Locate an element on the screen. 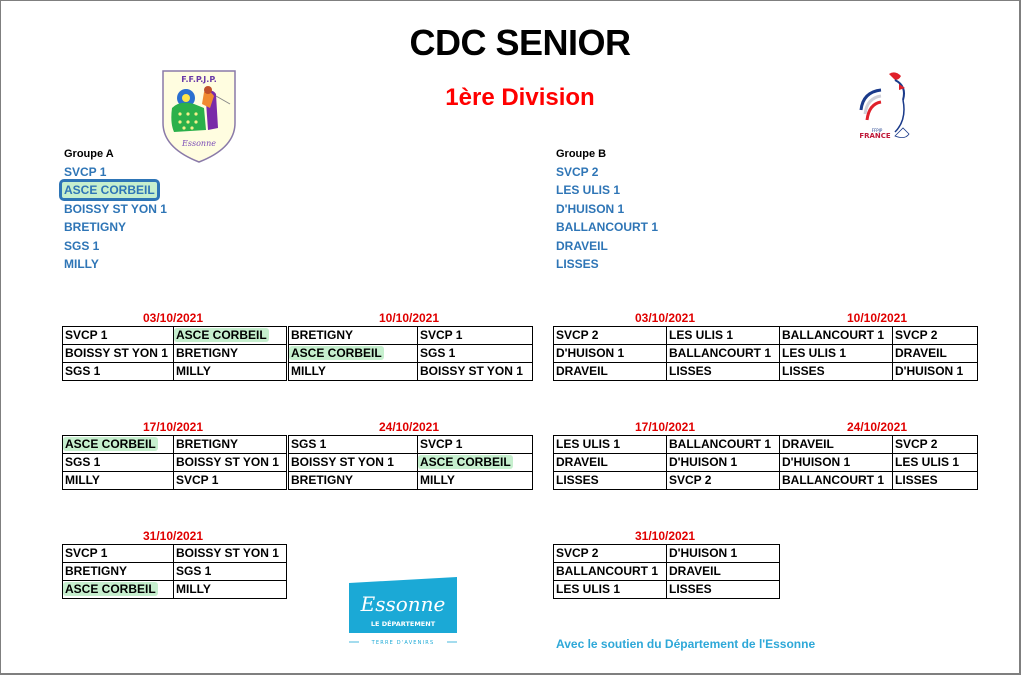 The height and width of the screenshot is (677, 1023). fixture-row: SVCP 2 LES ULIS 1 is located at coordinates (666, 335).